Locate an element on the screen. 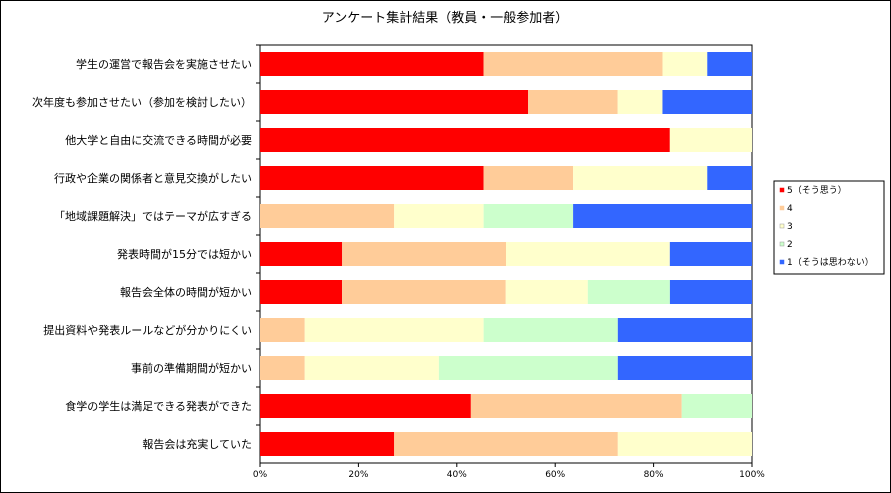 The height and width of the screenshot is (493, 891). legend-box is located at coordinates (829, 227).